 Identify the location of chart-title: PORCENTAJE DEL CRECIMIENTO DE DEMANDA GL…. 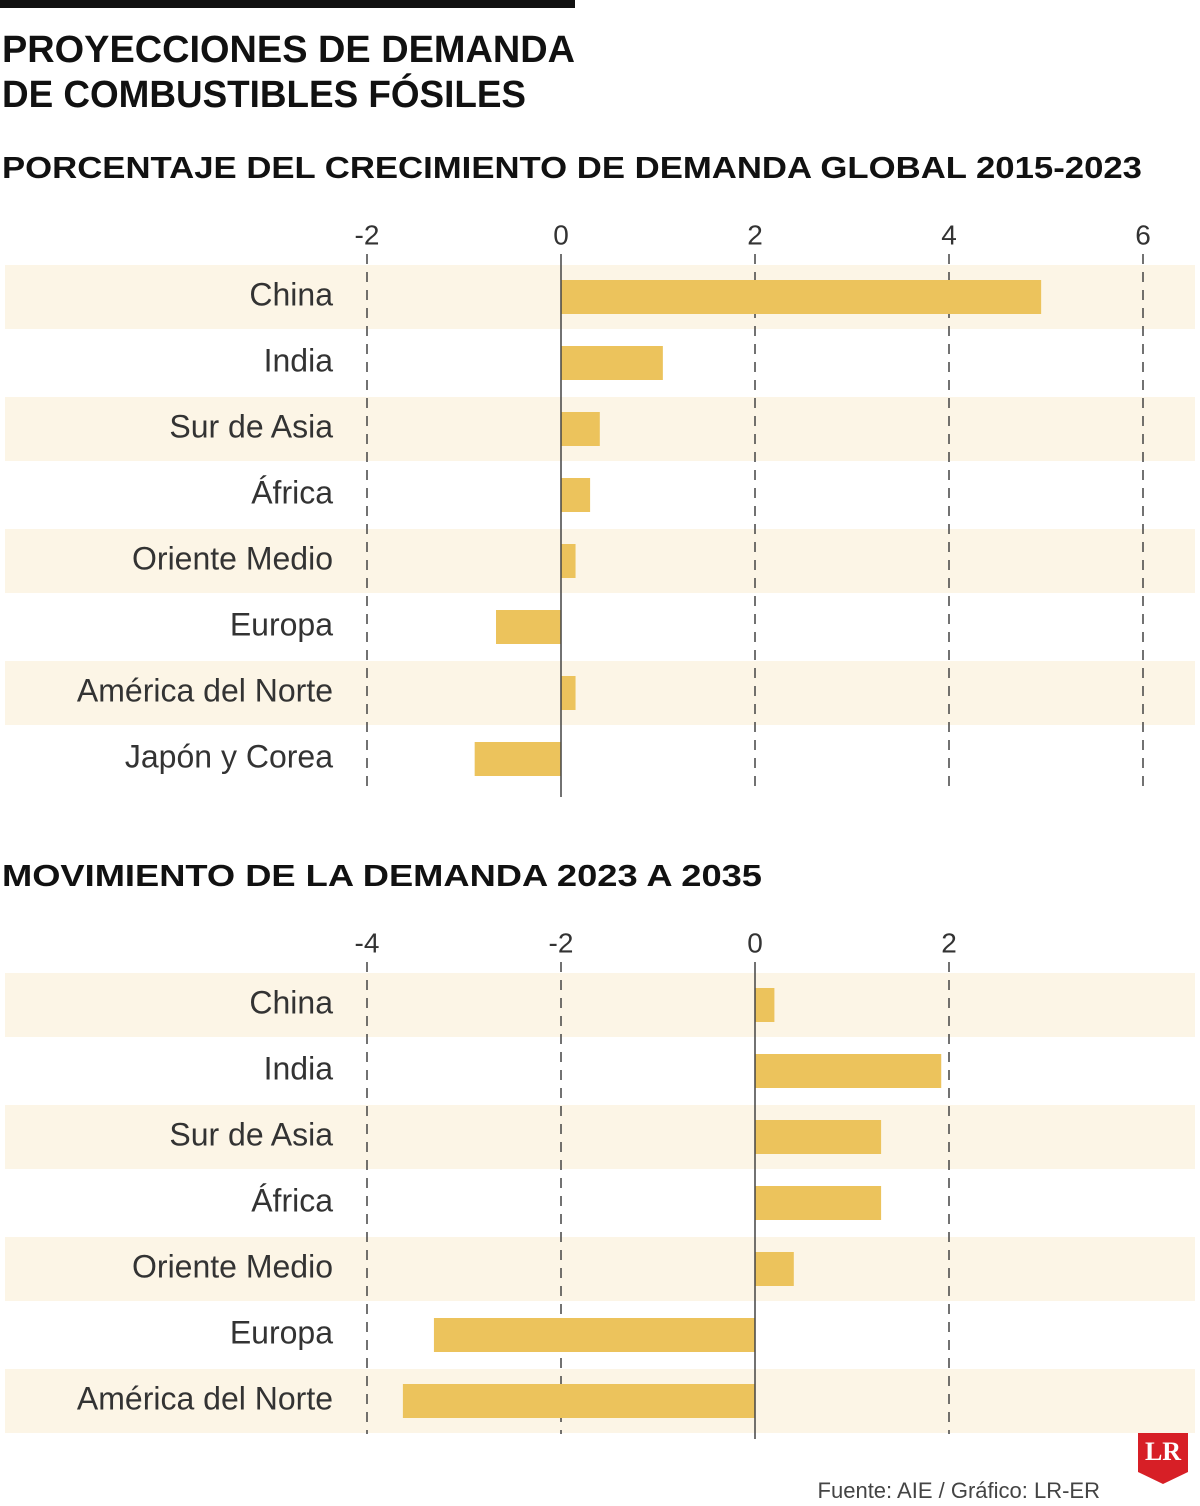
(572, 167).